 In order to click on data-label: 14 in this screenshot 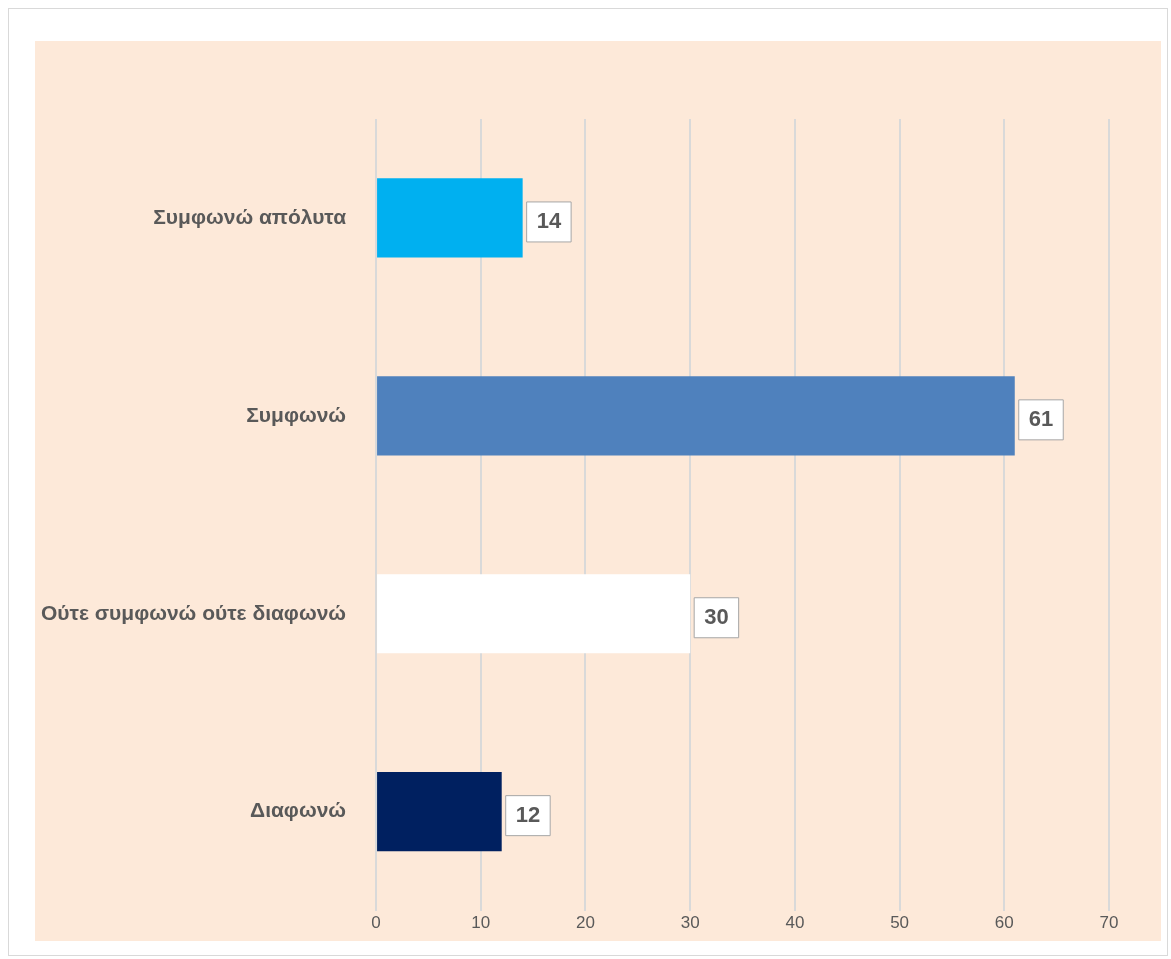, I will do `click(549, 221)`.